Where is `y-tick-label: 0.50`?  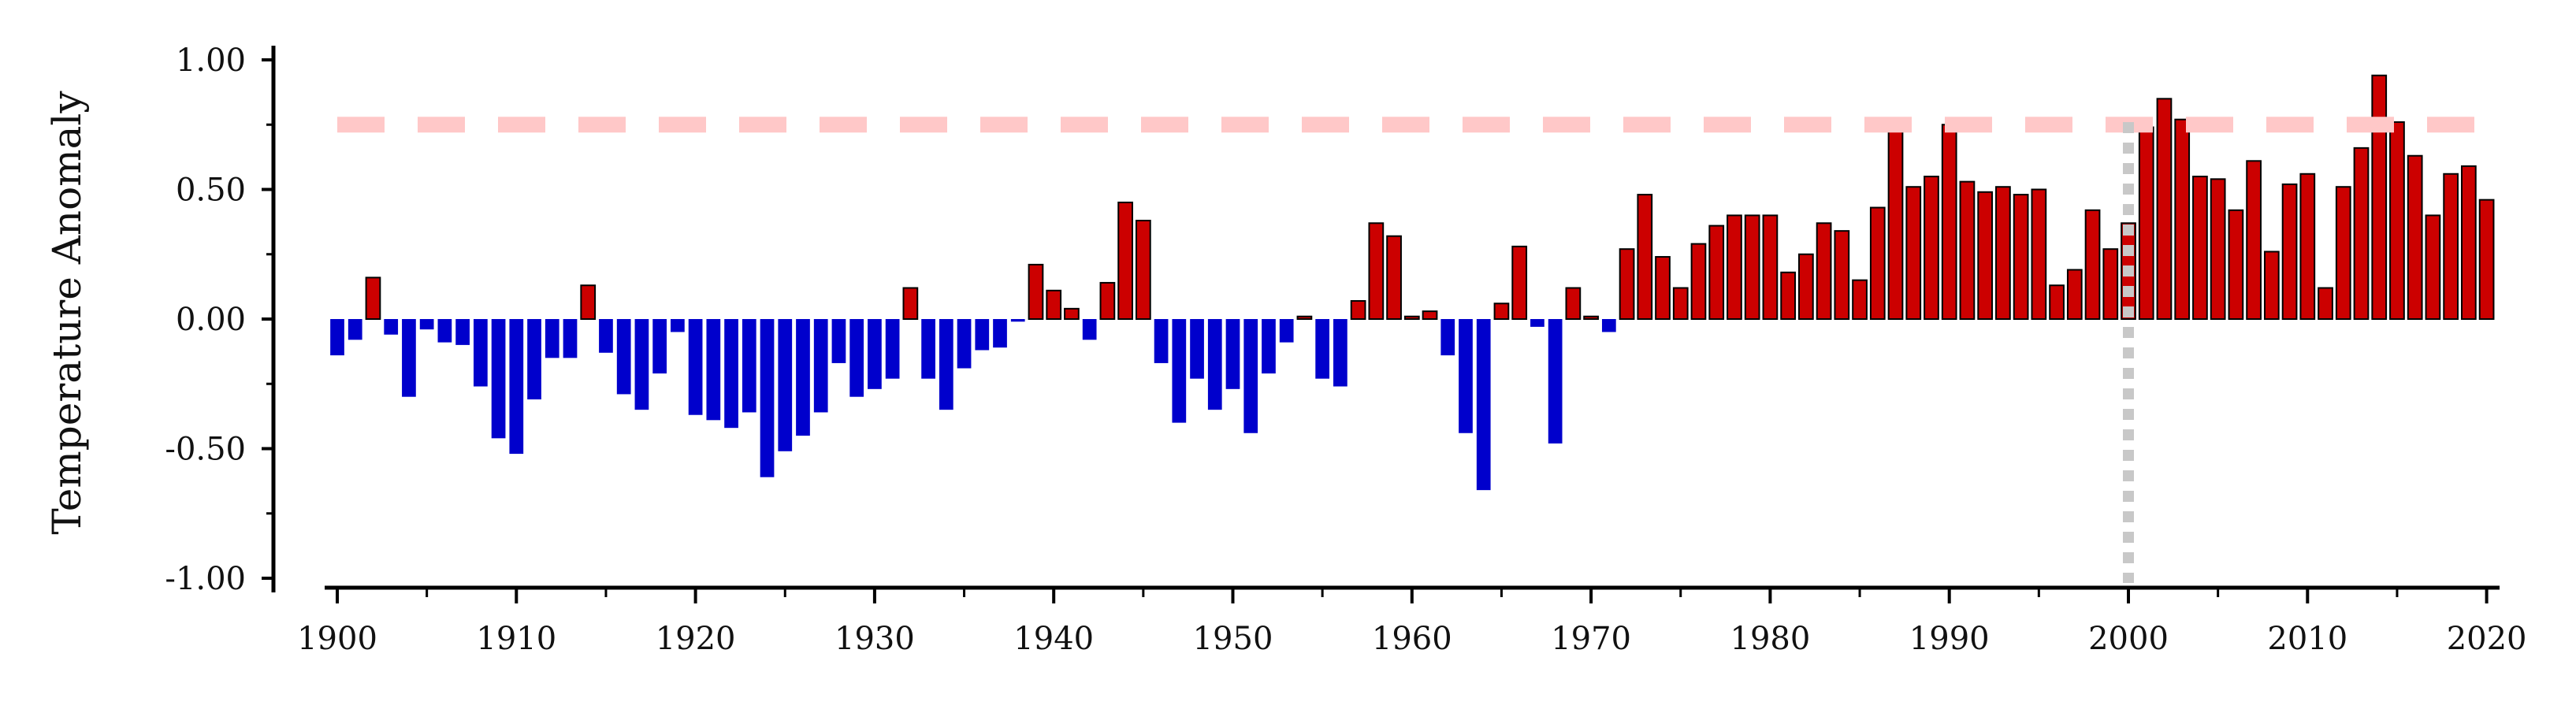
y-tick-label: 0.50 is located at coordinates (211, 191).